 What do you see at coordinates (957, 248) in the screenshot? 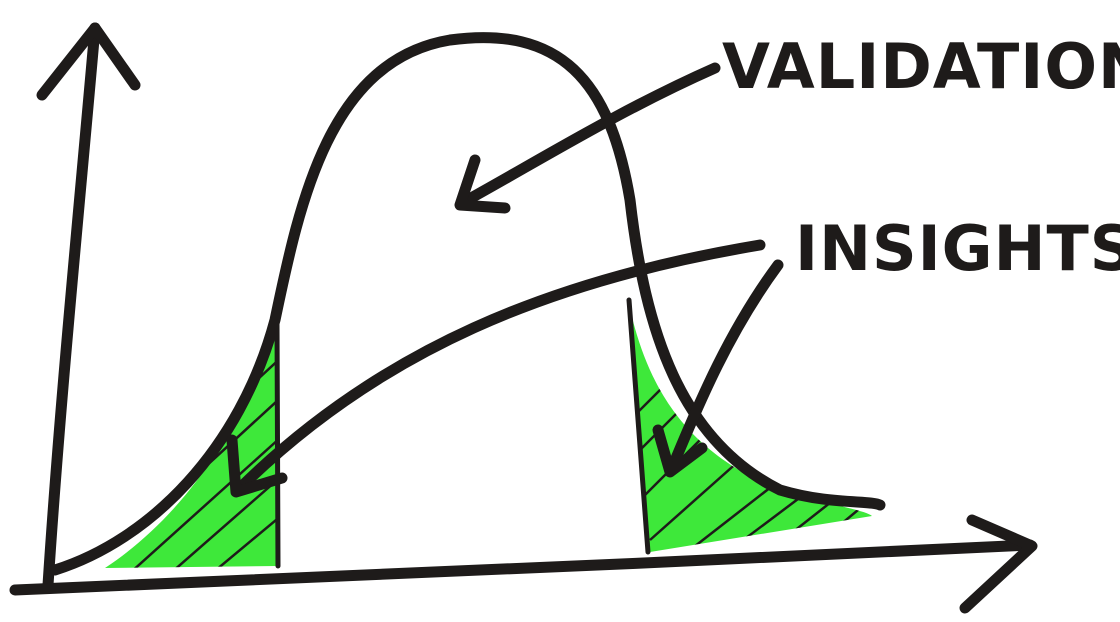
I see `insights-label: INSIGHTS` at bounding box center [957, 248].